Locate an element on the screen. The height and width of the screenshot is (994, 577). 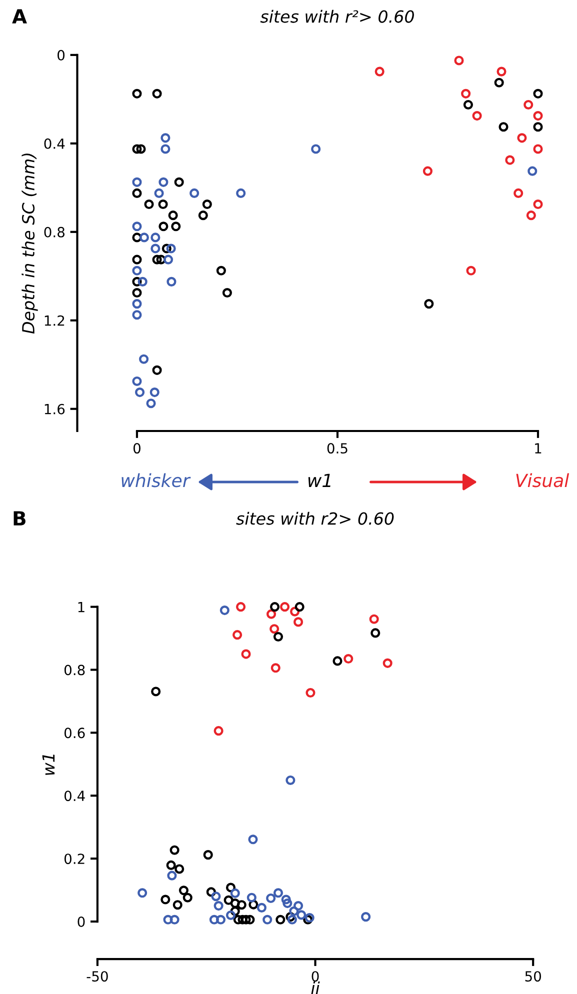
x-axis-title: ii is located at coordinates (315, 988).